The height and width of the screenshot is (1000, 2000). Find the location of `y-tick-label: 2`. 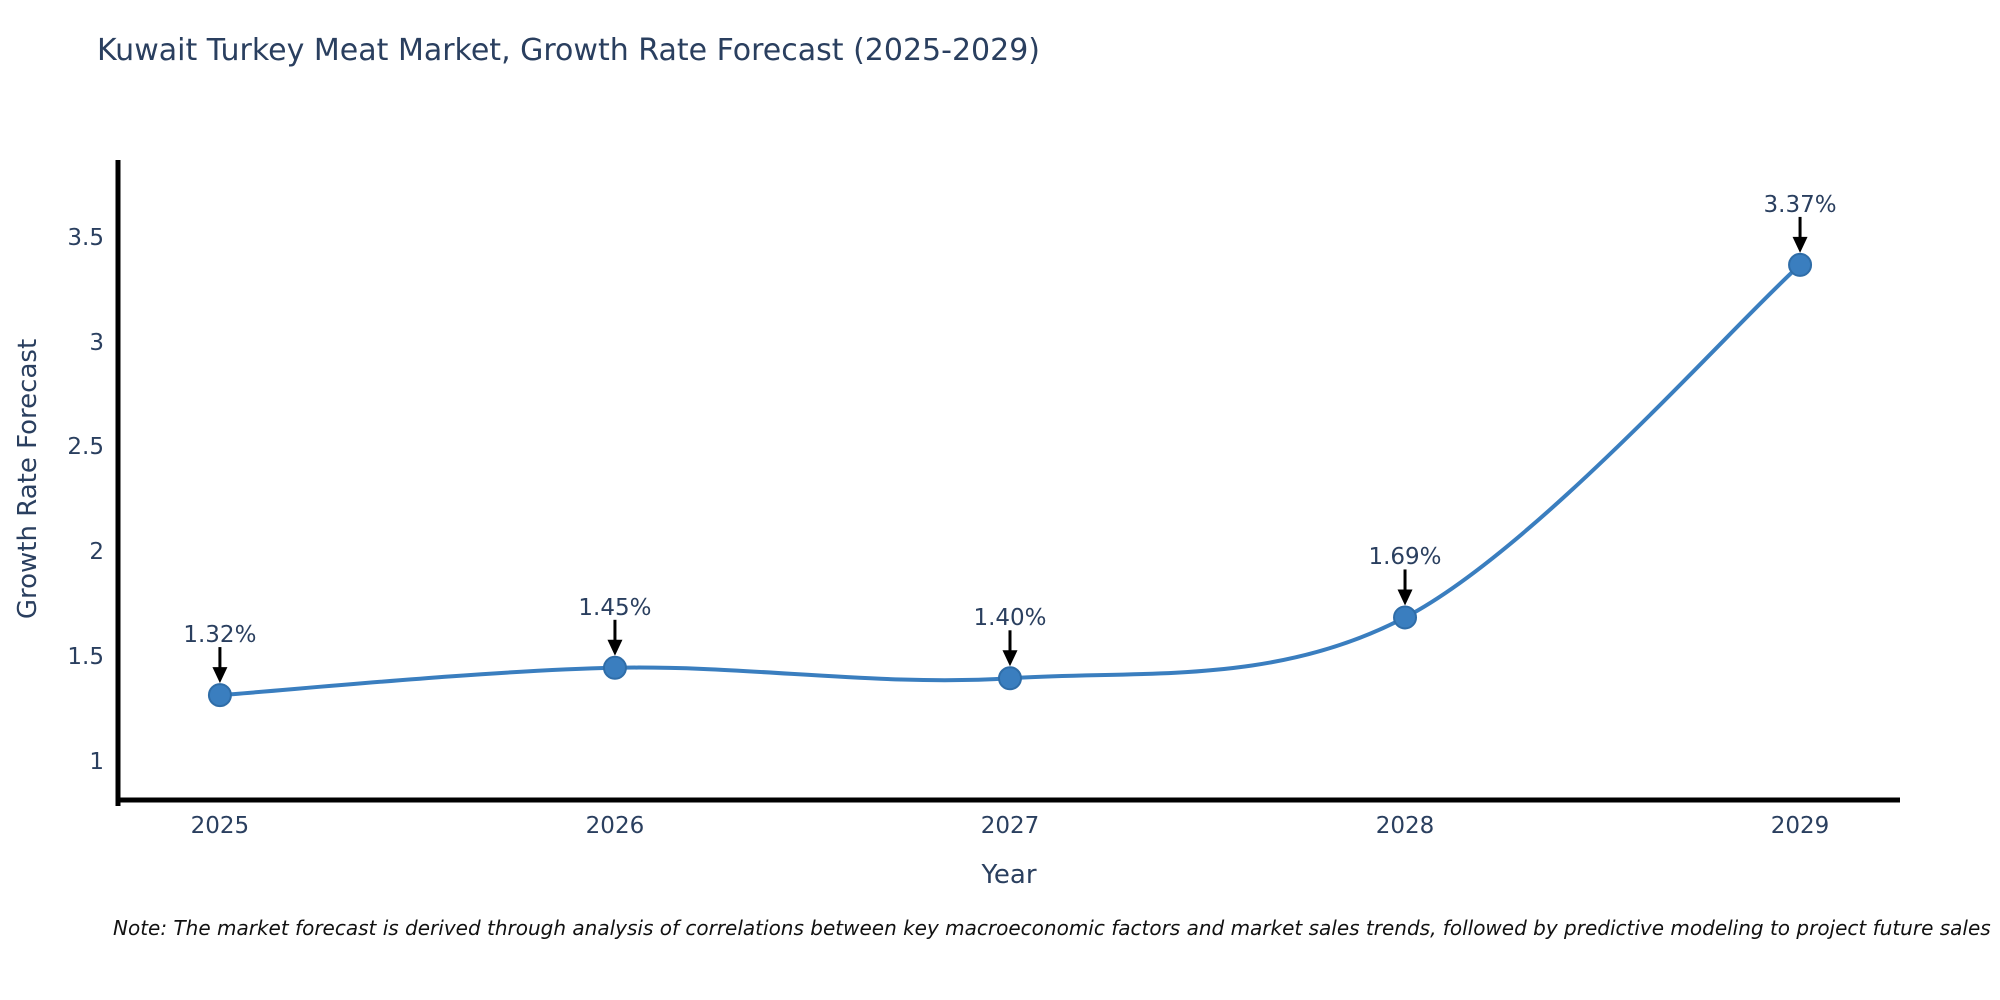

y-tick-label: 2 is located at coordinates (96, 552).